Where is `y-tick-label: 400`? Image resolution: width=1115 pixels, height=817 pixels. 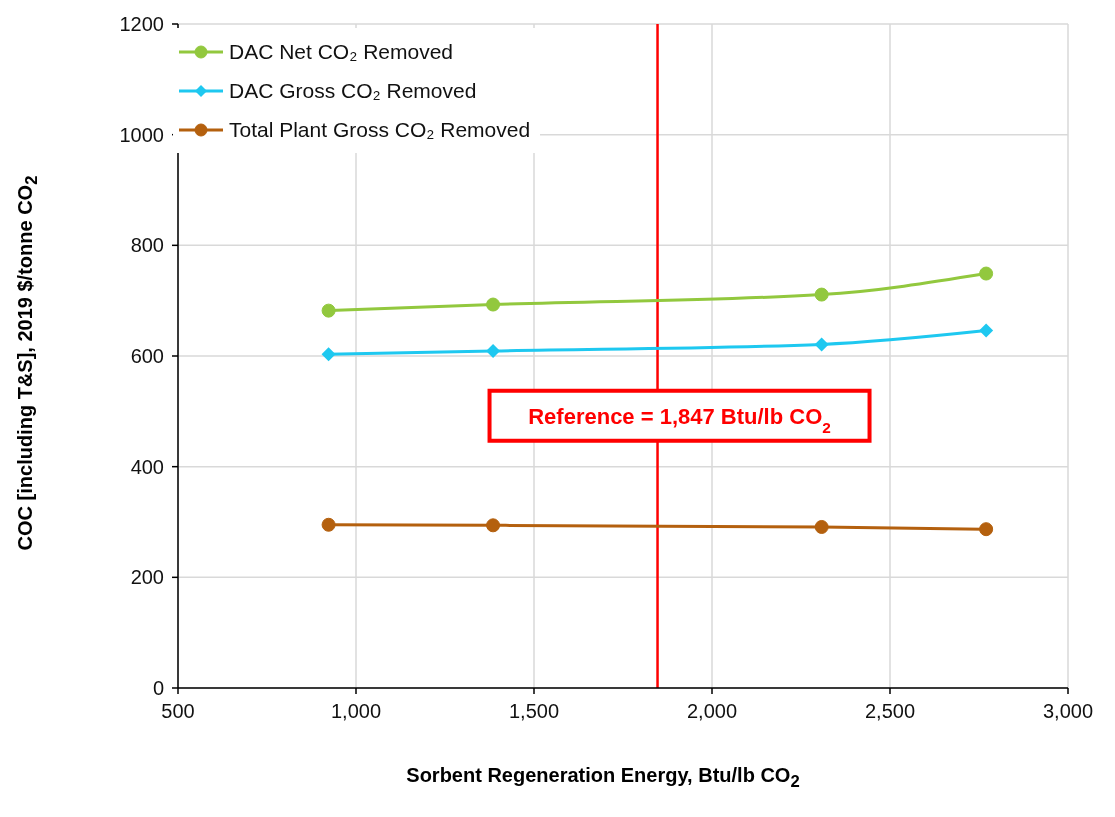
y-tick-label: 400 is located at coordinates (147, 466).